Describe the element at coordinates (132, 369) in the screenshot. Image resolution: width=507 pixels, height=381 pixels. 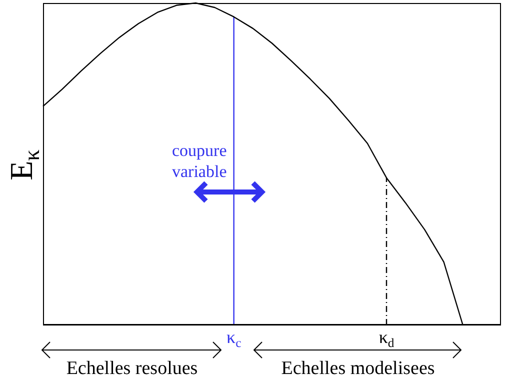
I see `text: Echelles resolues` at that location.